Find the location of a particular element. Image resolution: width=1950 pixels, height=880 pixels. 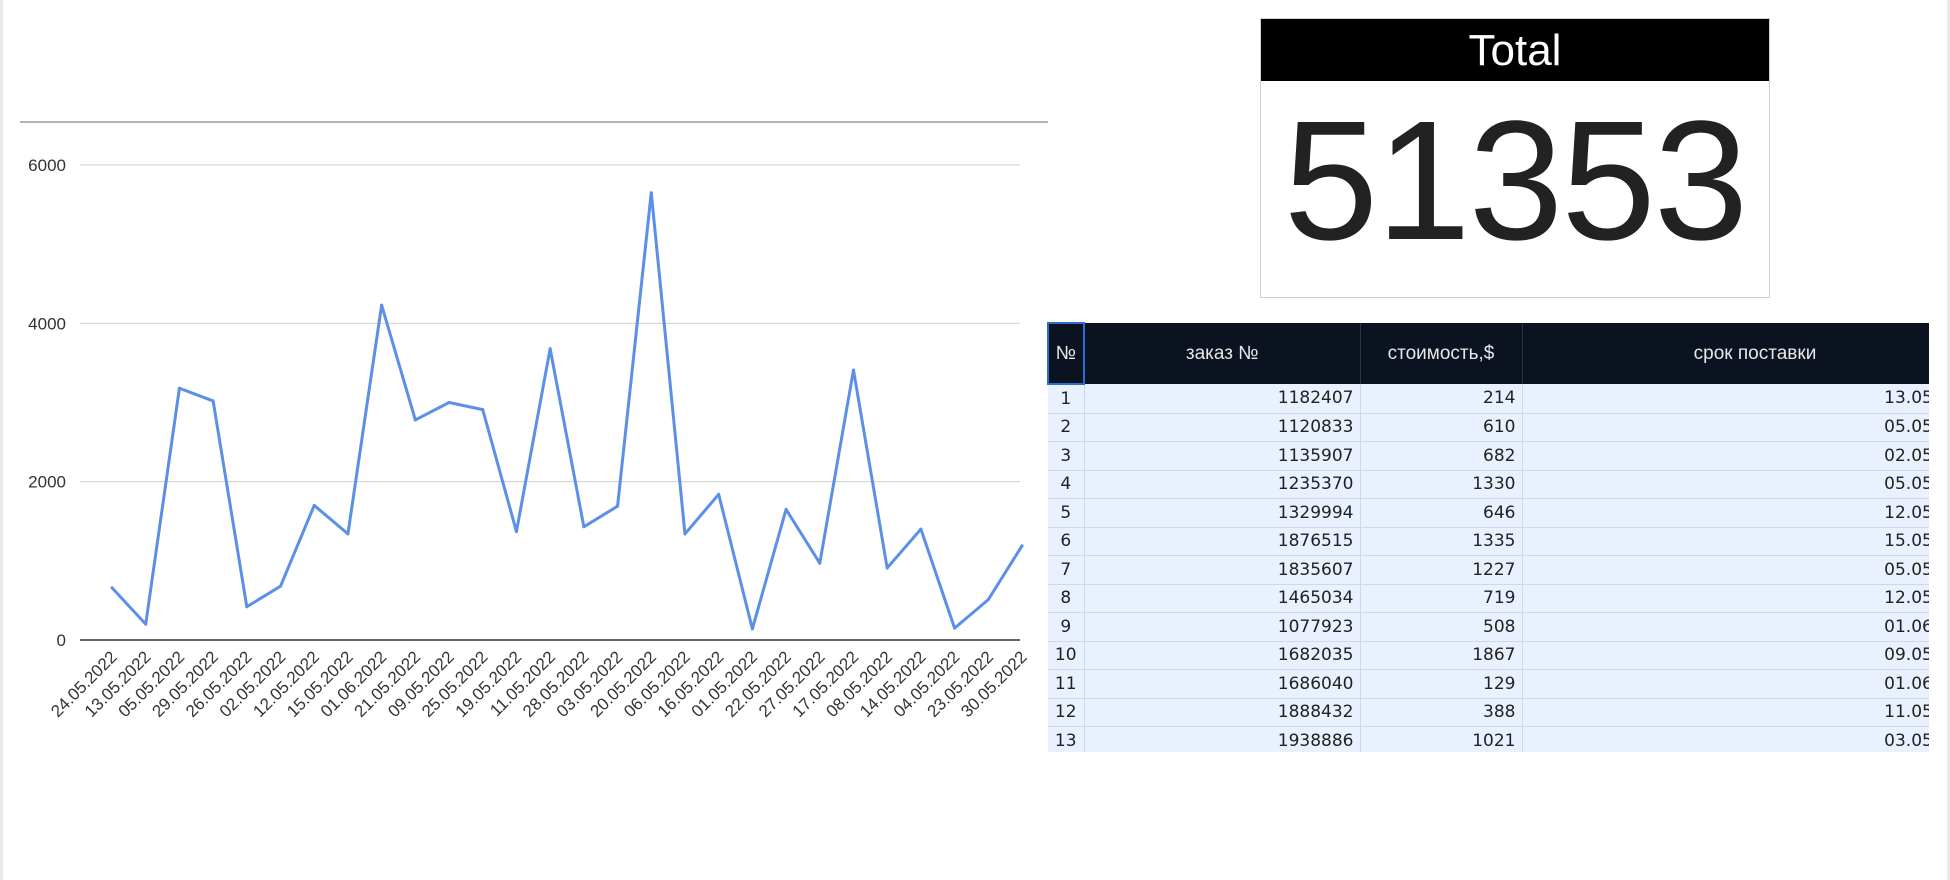

cell-delivery-date: 01.06.2022 is located at coordinates (1725, 684).